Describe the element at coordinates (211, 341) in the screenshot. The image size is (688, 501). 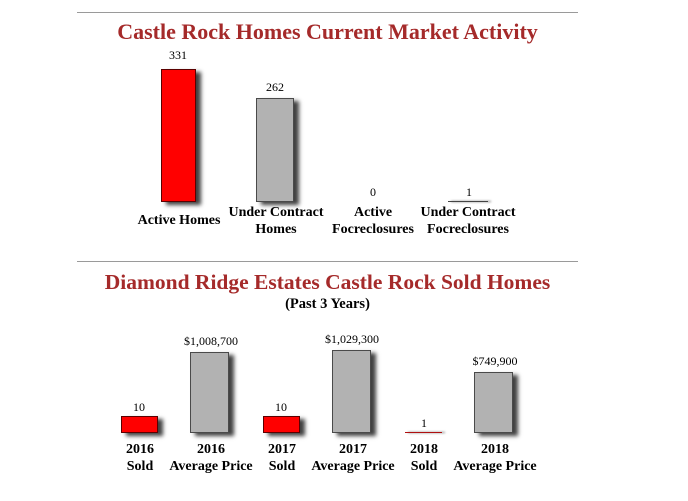
I see `bar-value: $1,008,700` at that location.